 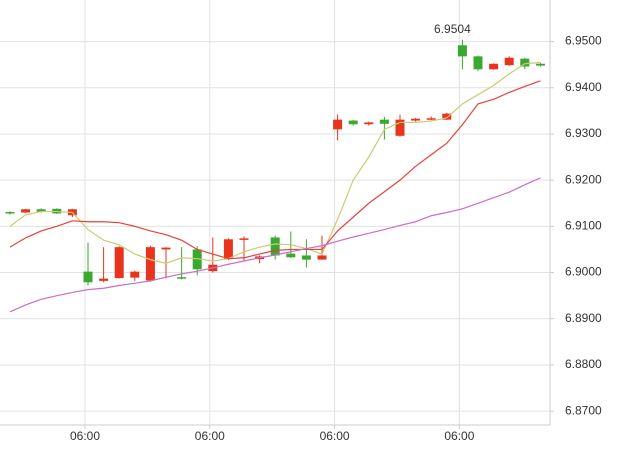 I want to click on y-tick-label: 6.8800, so click(x=583, y=364).